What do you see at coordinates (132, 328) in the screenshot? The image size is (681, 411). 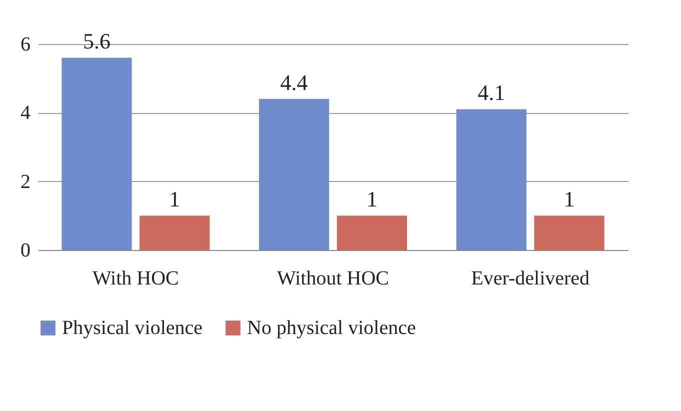 I see `legend-label: Physical violence` at bounding box center [132, 328].